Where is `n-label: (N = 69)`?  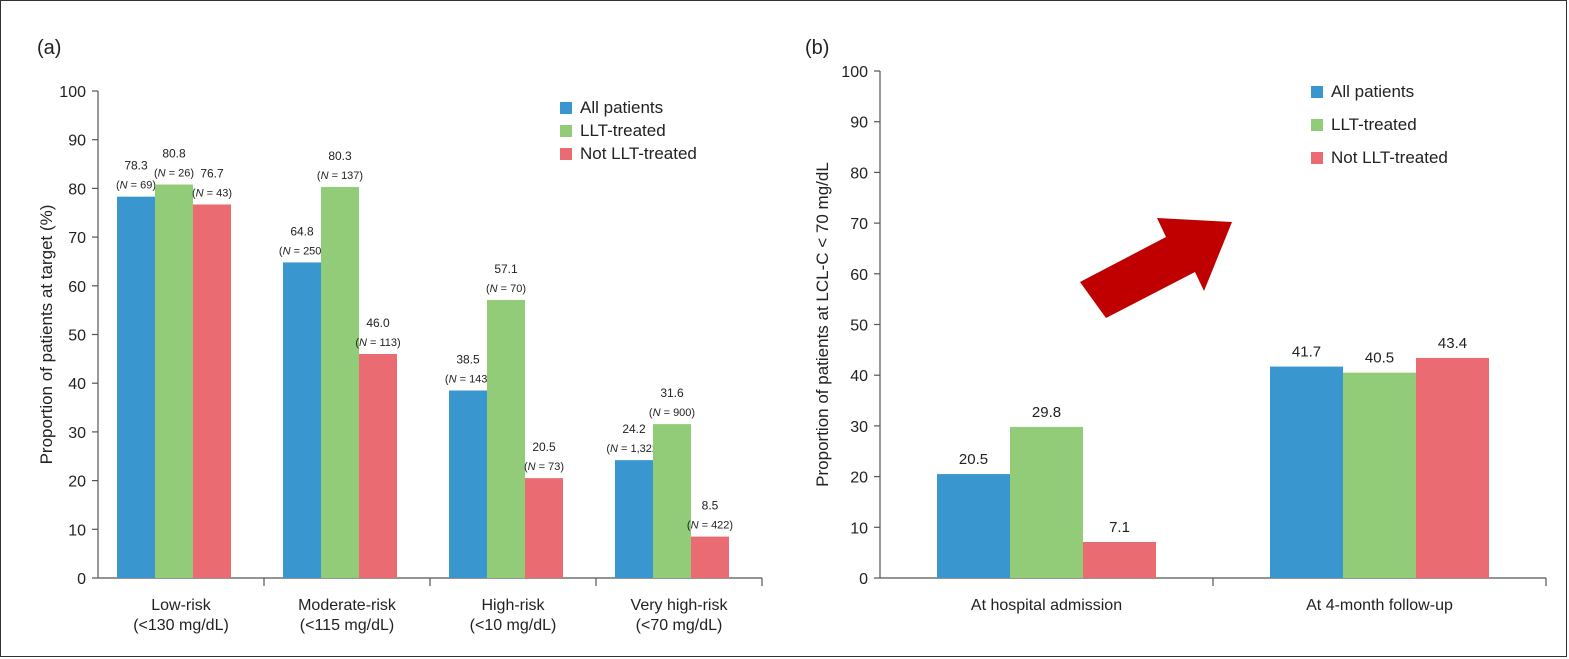
n-label: (N = 69) is located at coordinates (136, 186).